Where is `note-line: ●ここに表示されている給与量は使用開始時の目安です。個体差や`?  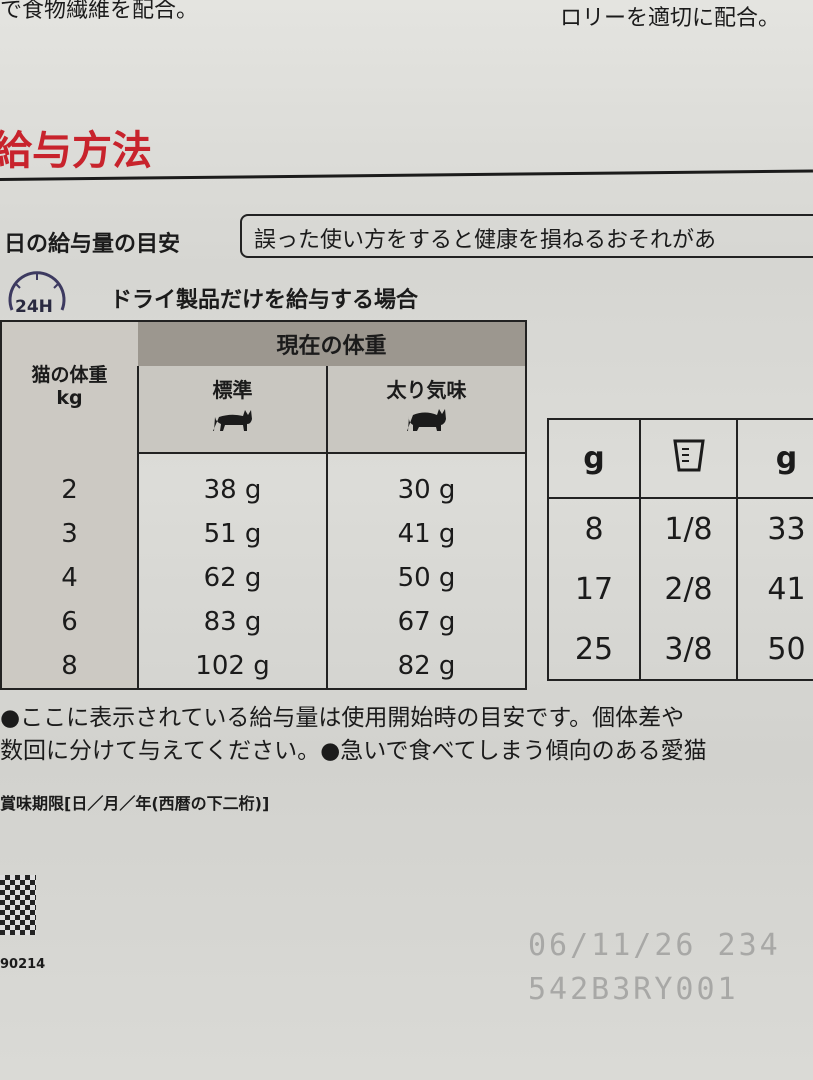
note-line: ●ここに表示されている給与量は使用開始時の目安です。個体差や is located at coordinates (342, 718).